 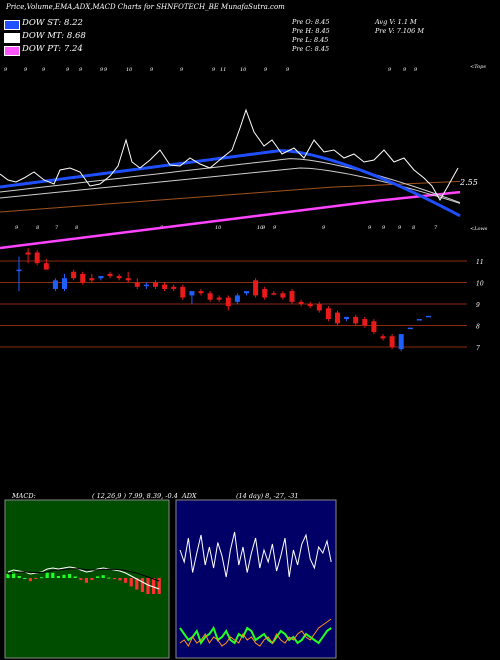 What do you see at coordinates (311, 31) in the screenshot?
I see `ohlc-high: Pre H: 8.45` at bounding box center [311, 31].